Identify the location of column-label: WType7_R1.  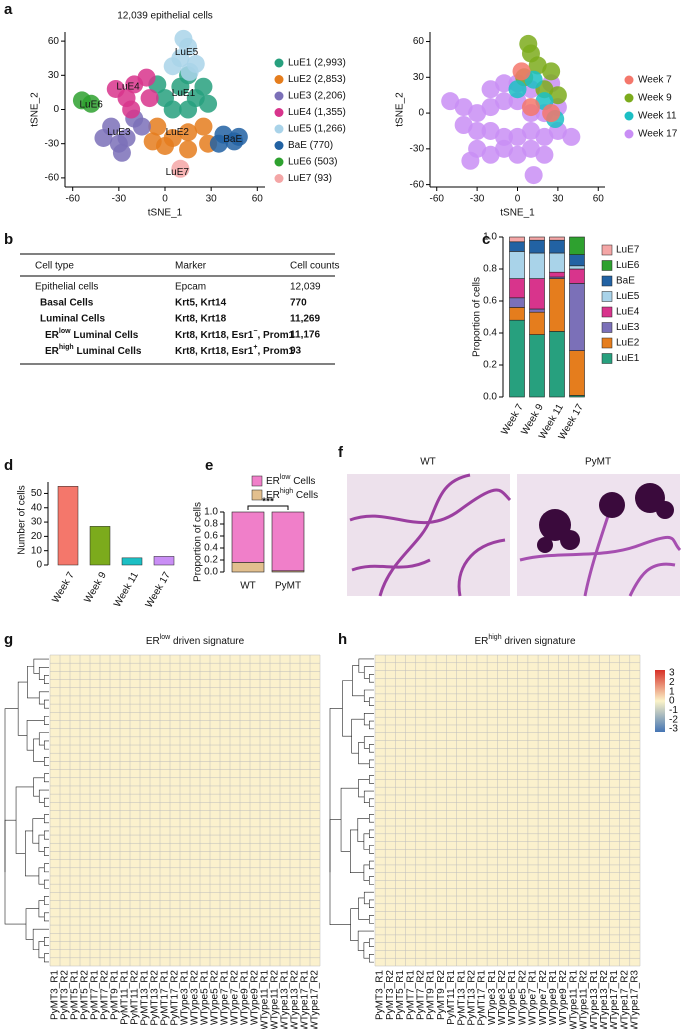
(225, 997).